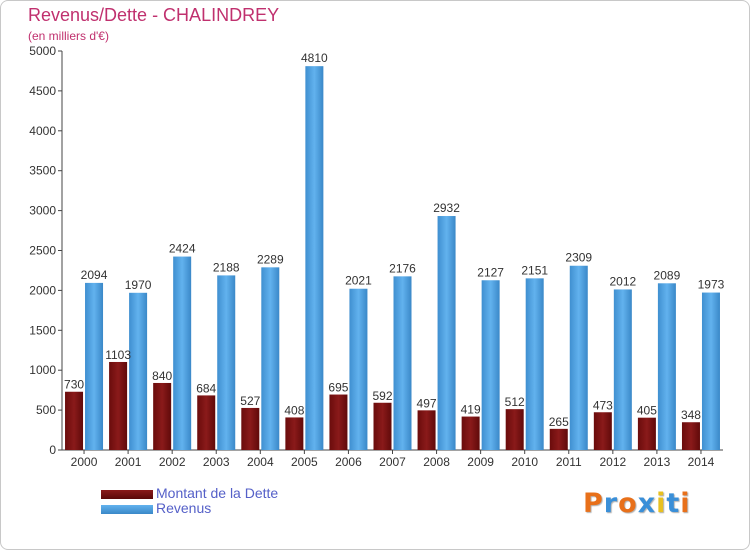 This screenshot has height=550, width=750. I want to click on x-tick-label: 2004, so click(260, 462).